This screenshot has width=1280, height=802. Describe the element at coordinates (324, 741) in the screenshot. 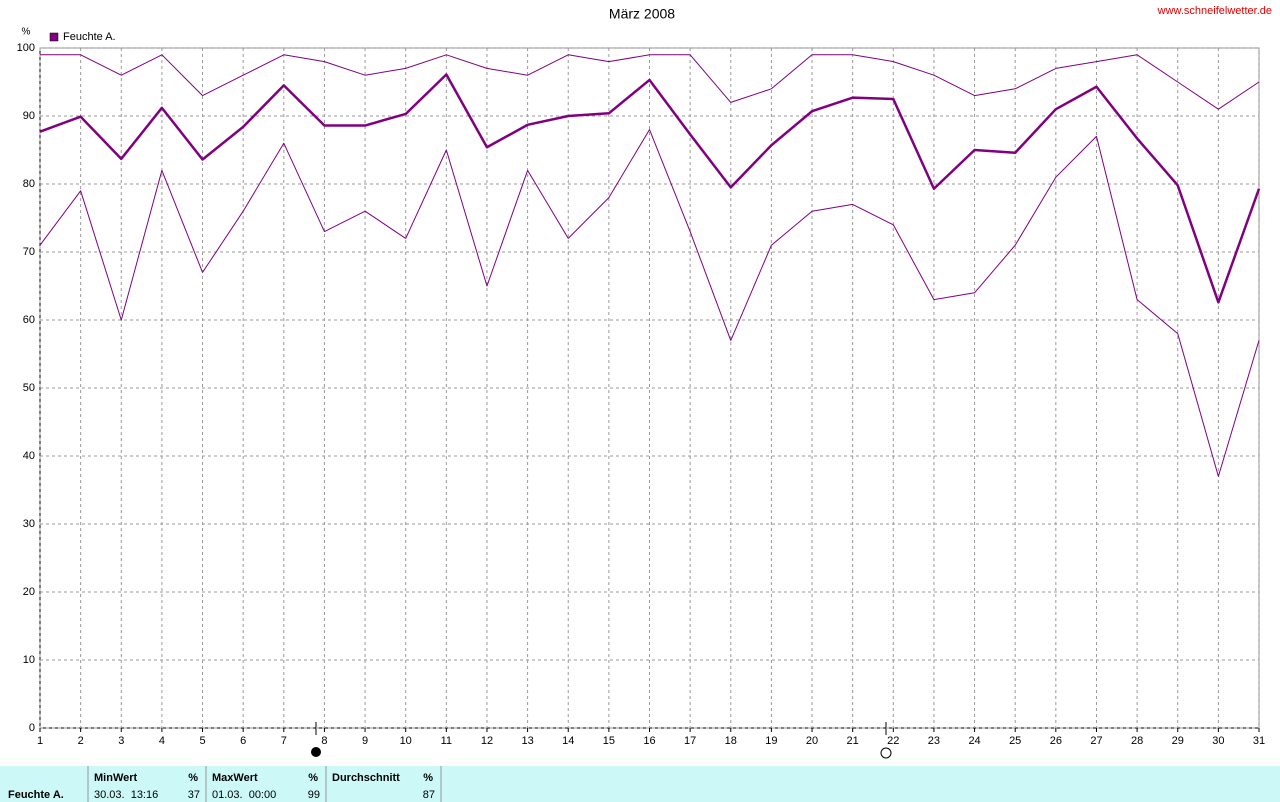

I see `x-tick-label: 8` at that location.